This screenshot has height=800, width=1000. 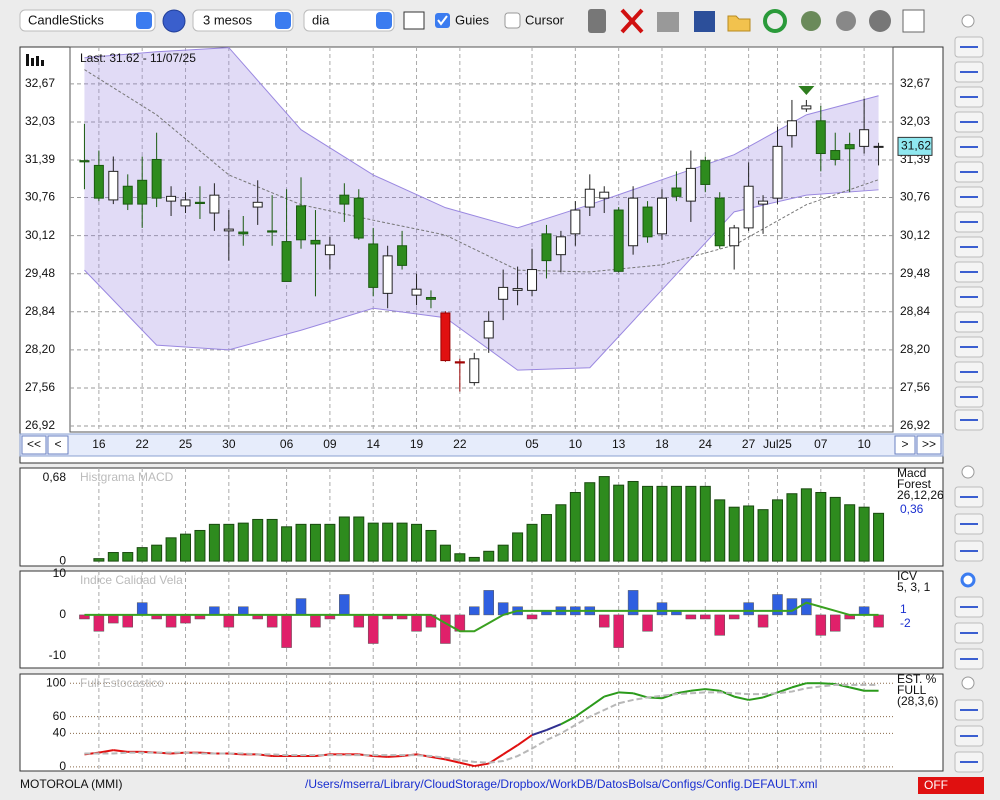 What do you see at coordinates (186, 444) in the screenshot?
I see `x-tick-label: 25` at bounding box center [186, 444].